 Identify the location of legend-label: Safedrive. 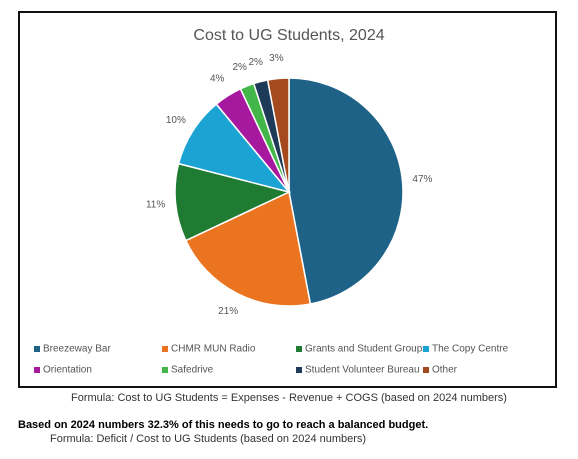
(192, 370).